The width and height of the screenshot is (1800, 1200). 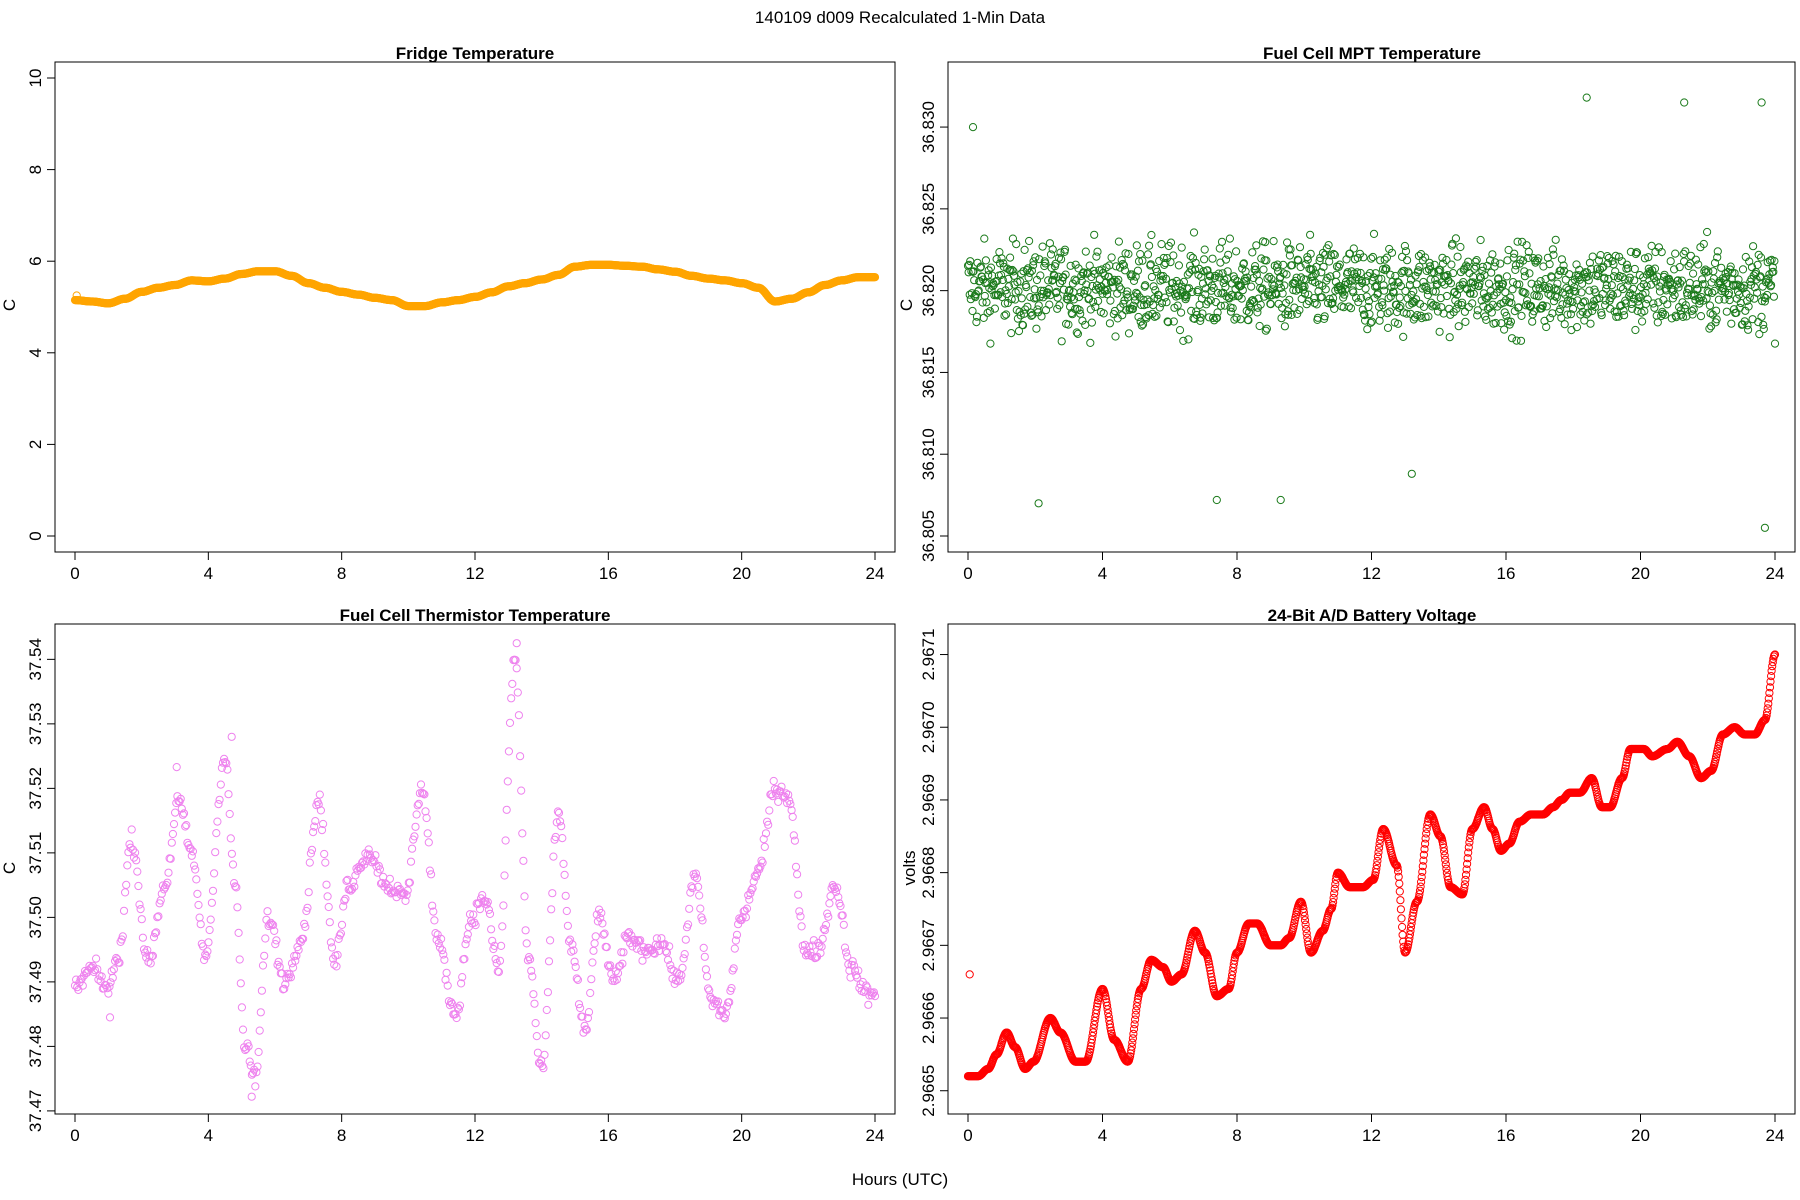 What do you see at coordinates (208, 1135) in the screenshot?
I see `x-tick-label: 4` at bounding box center [208, 1135].